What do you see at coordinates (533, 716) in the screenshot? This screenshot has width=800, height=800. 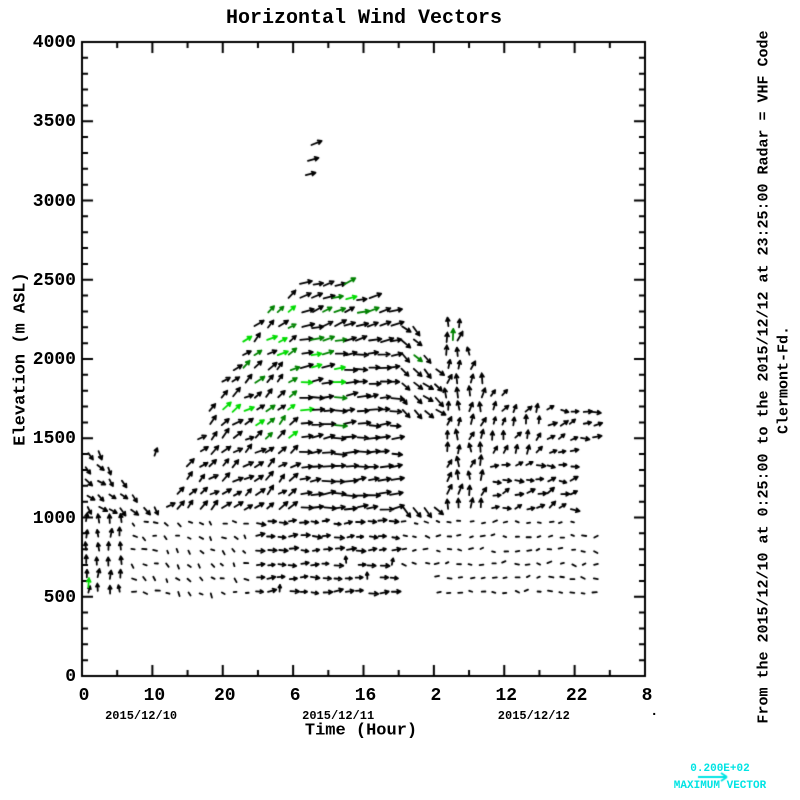 I see `x-date-label: 2015/12/12` at bounding box center [533, 716].